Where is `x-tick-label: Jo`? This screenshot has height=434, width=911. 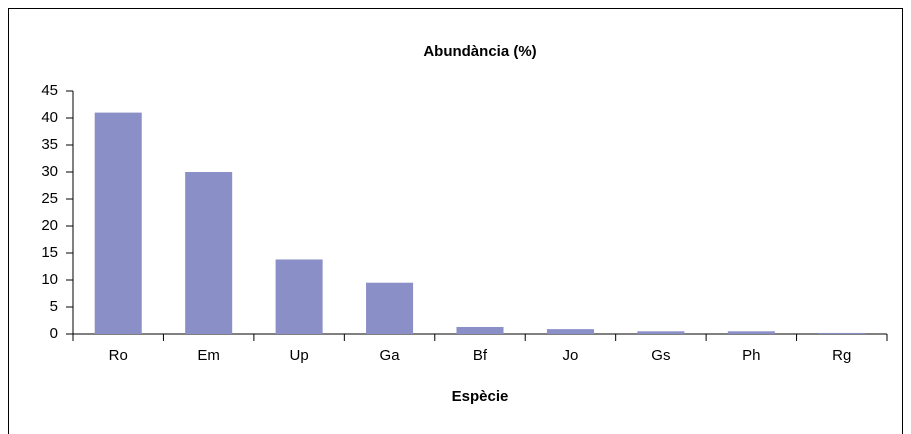 x-tick-label: Jo is located at coordinates (571, 355).